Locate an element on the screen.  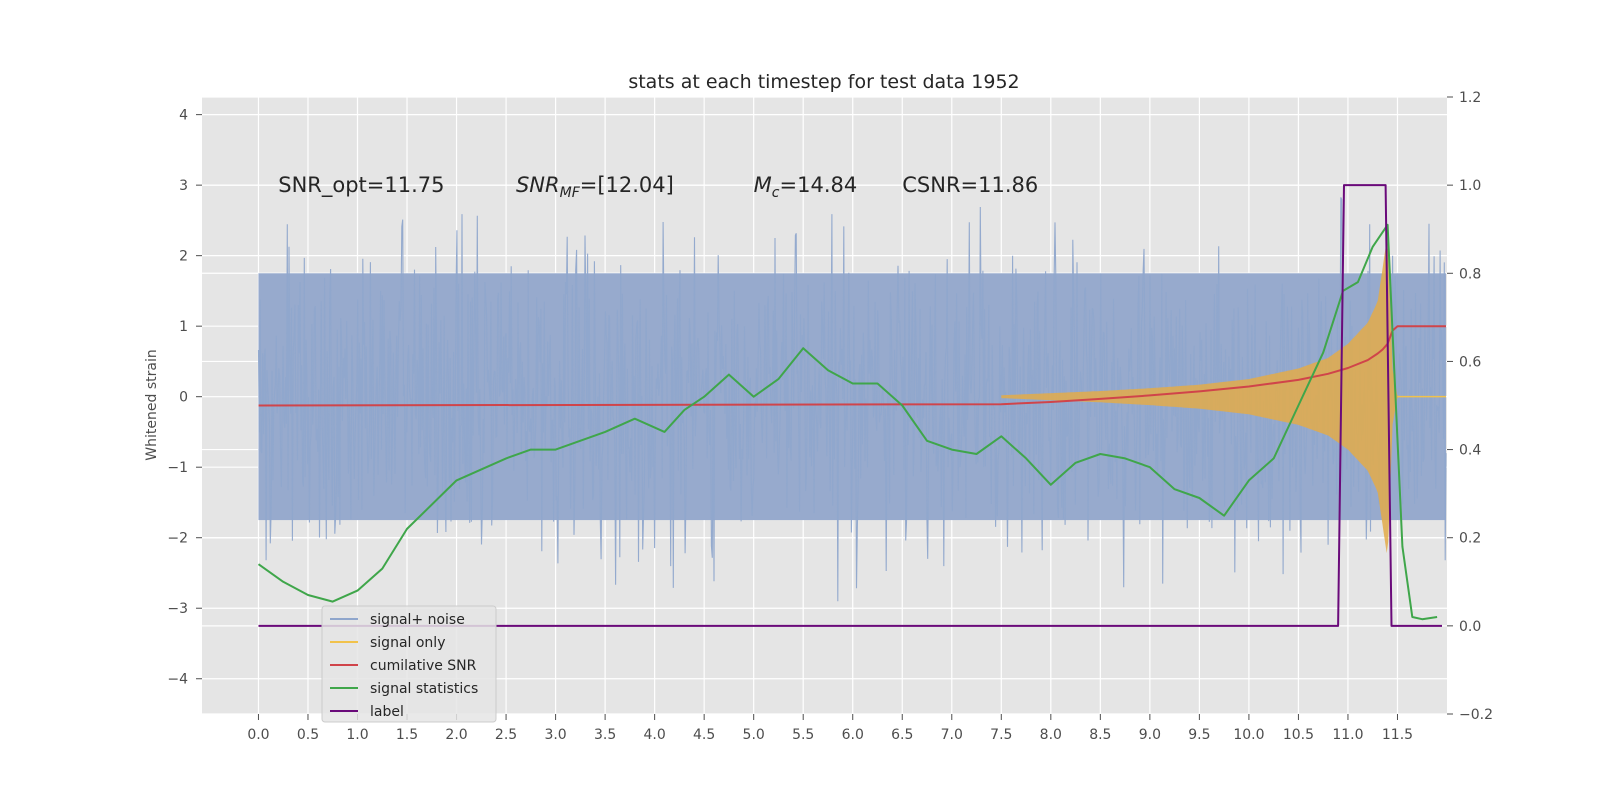
y2-tick-label: 0.4 is located at coordinates (1470, 451).